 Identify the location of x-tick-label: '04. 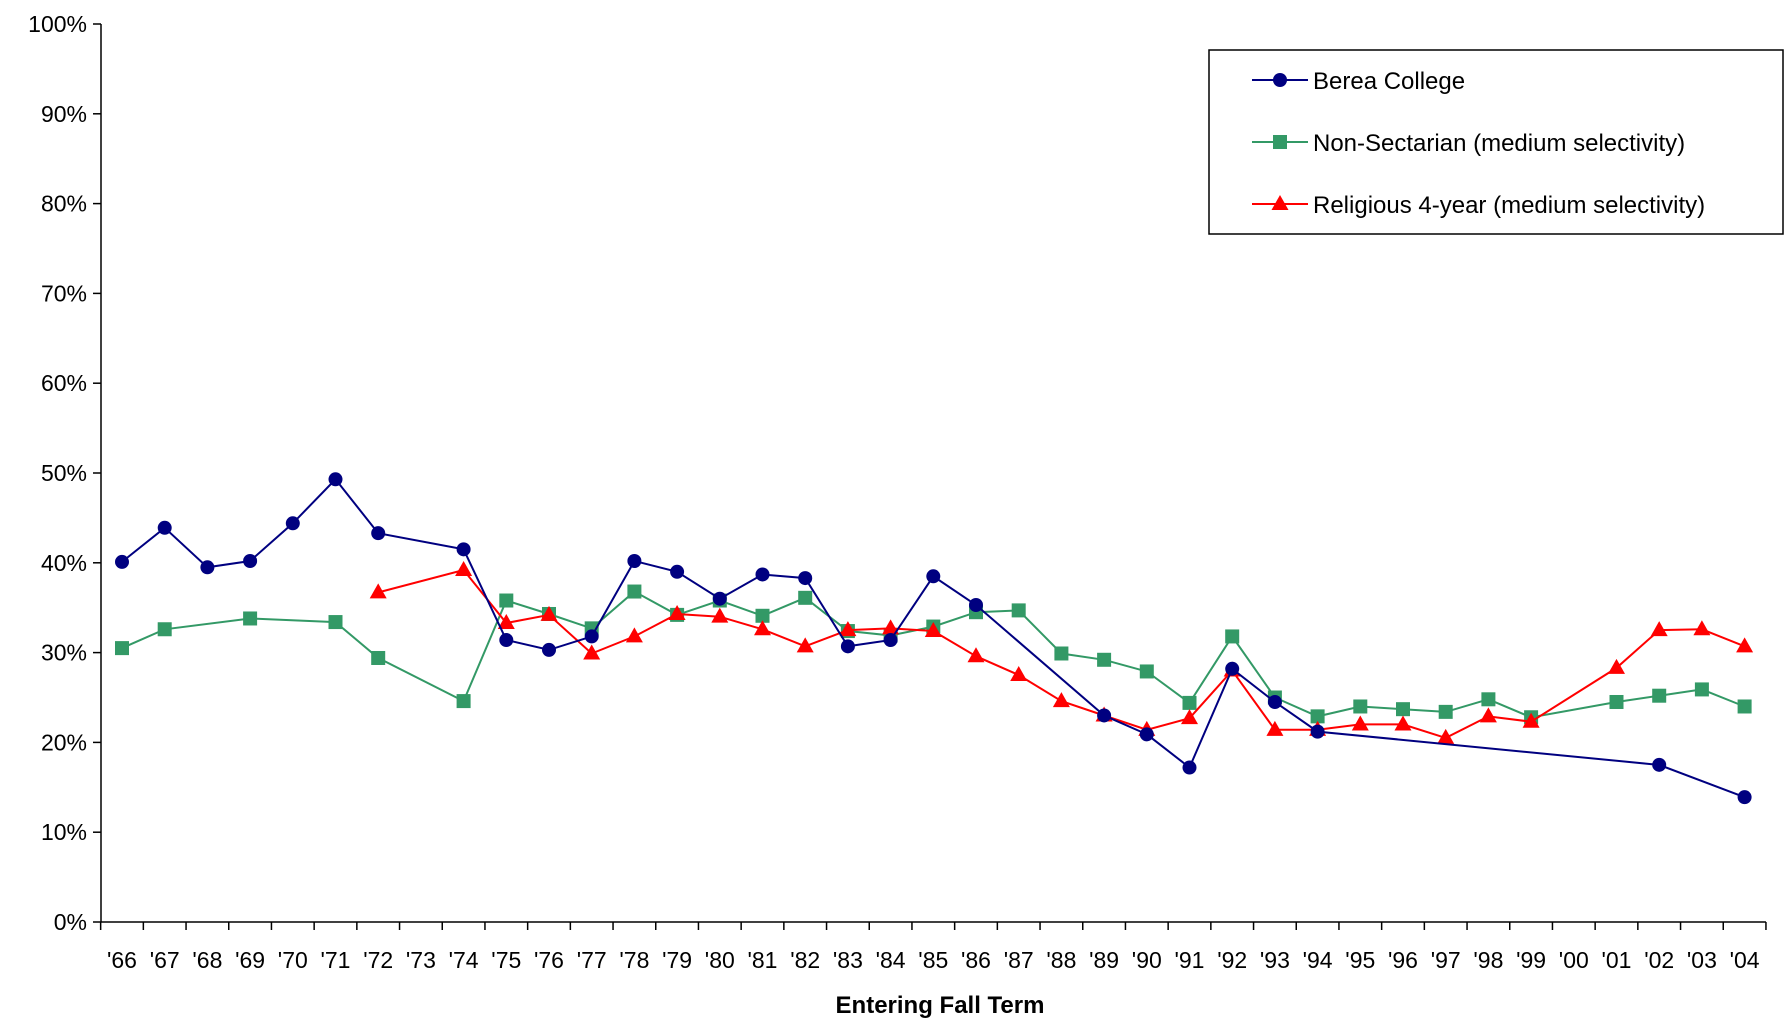
(1745, 960).